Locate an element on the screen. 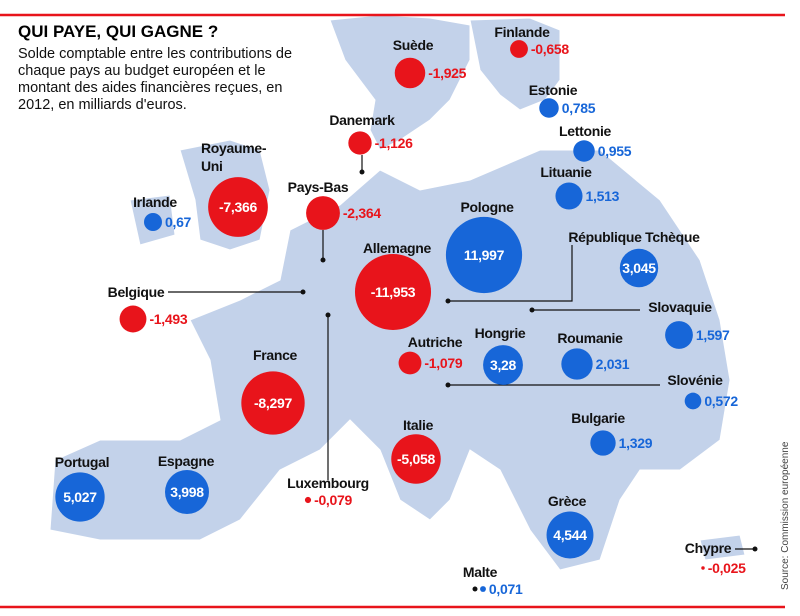 This screenshot has width=800, height=616. country-name: Slovaquie is located at coordinates (680, 307).